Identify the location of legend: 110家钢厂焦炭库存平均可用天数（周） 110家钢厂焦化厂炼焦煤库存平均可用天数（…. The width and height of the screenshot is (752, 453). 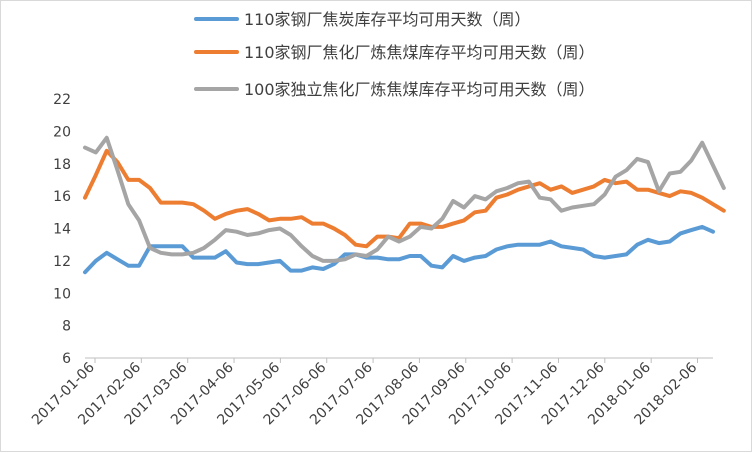
(394, 54).